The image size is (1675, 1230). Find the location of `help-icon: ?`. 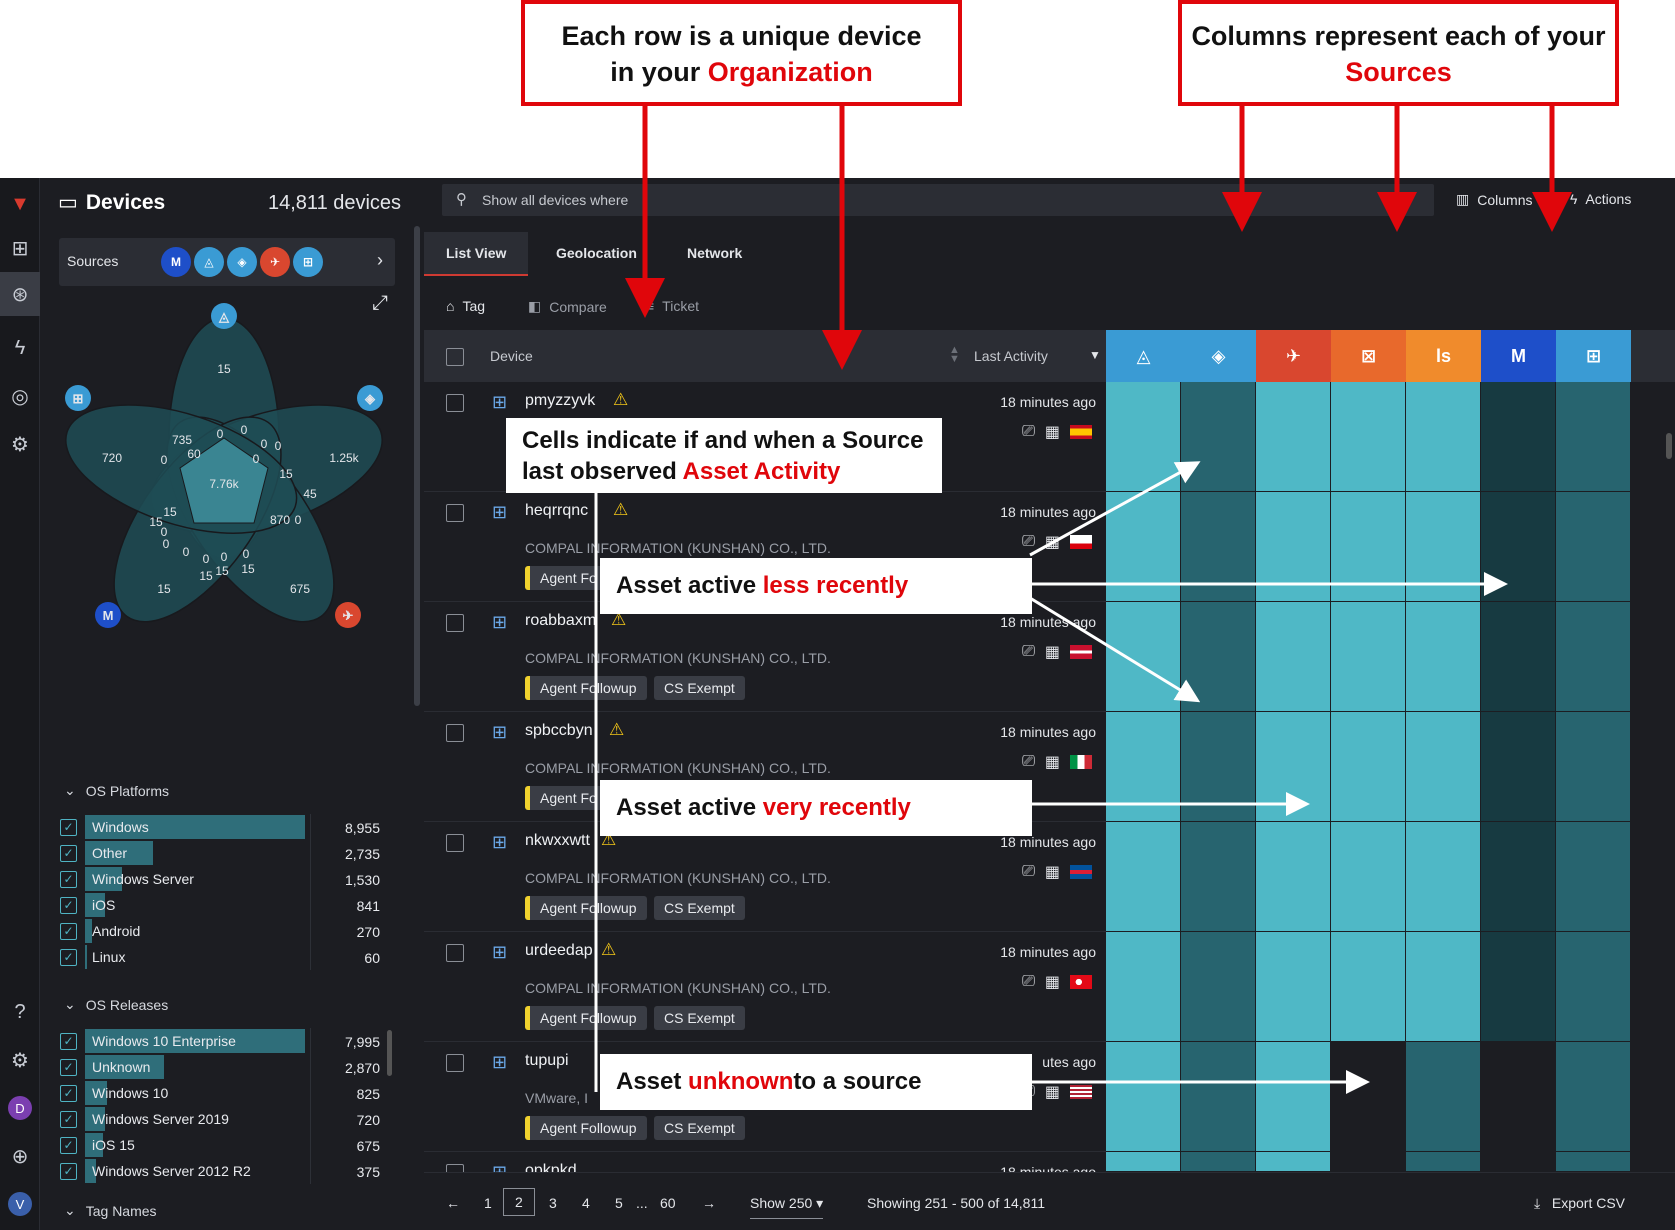

help-icon: ? is located at coordinates (20, 1011).